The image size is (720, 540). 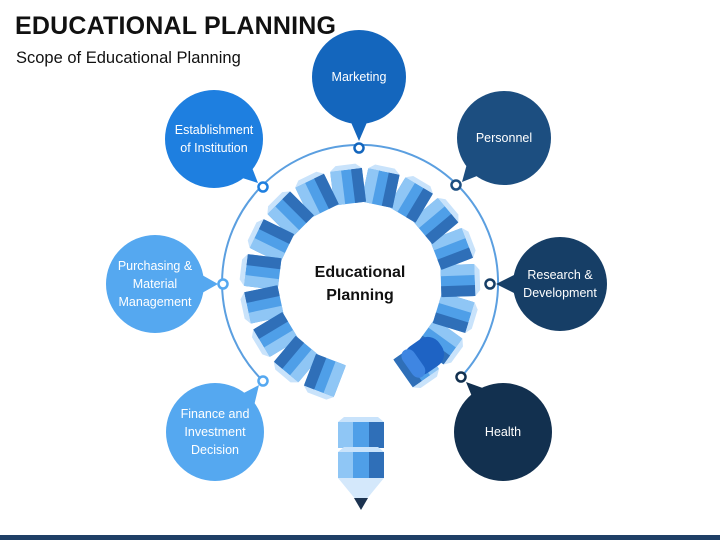 I want to click on bubble-marketing, so click(x=359, y=92).